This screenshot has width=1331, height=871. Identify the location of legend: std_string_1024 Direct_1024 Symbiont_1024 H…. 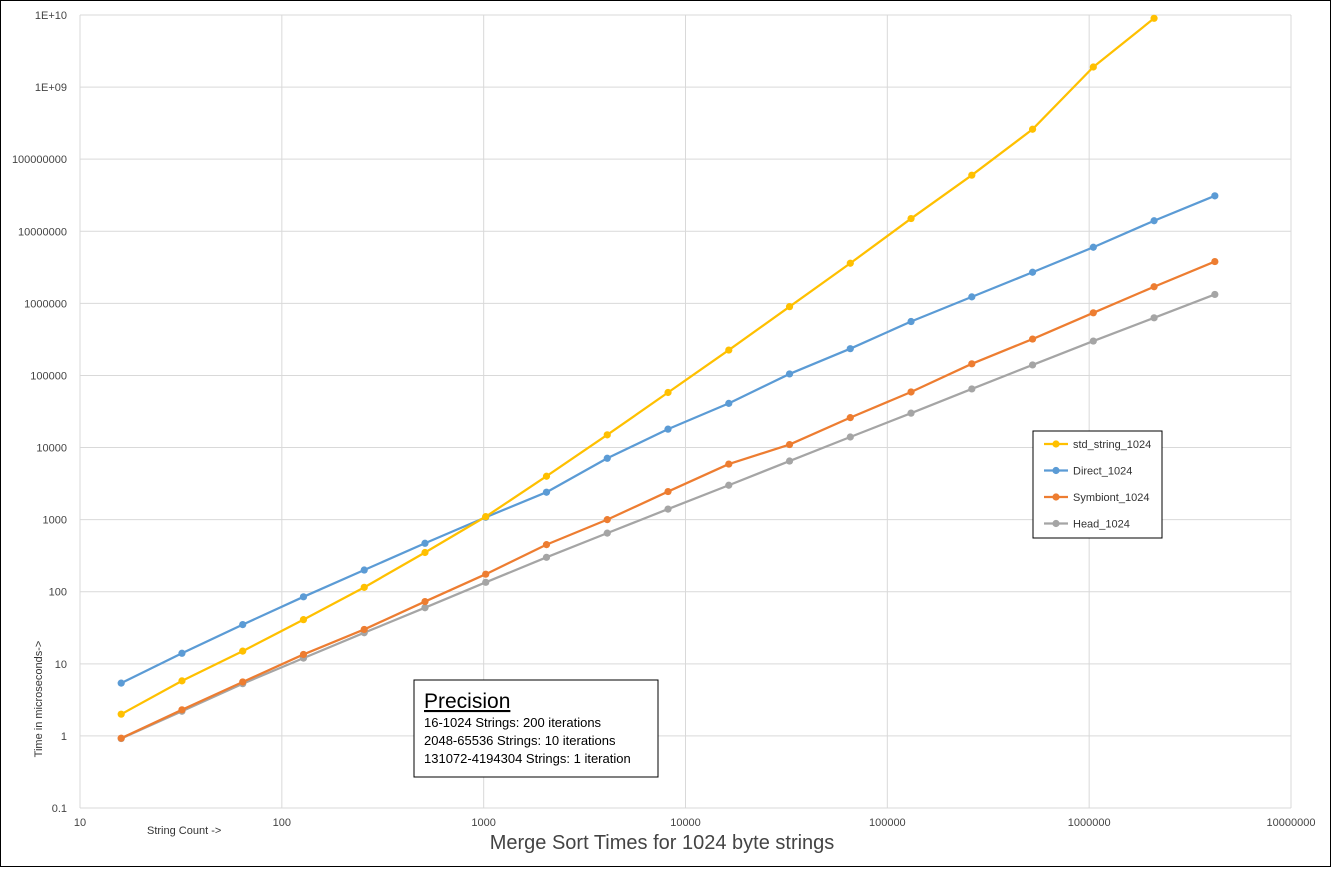
(1097, 484).